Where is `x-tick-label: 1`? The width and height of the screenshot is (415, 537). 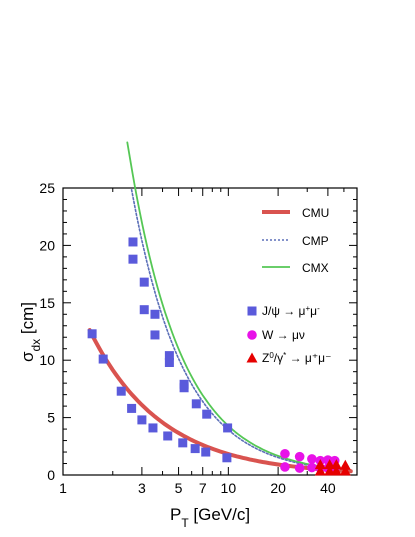
x-tick-label: 1 is located at coordinates (63, 488).